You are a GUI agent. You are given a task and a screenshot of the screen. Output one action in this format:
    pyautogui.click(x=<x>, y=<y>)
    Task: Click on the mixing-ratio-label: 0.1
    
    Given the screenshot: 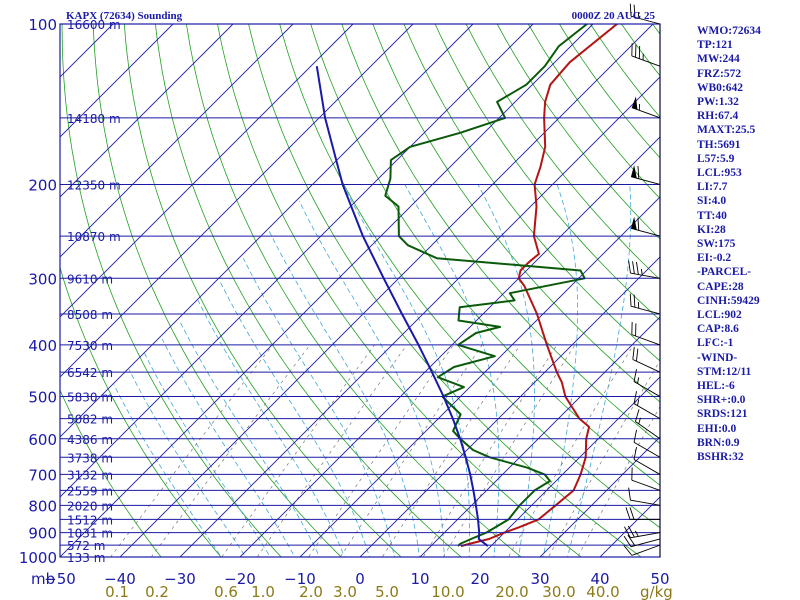 What is the action you would take?
    pyautogui.click(x=117, y=591)
    